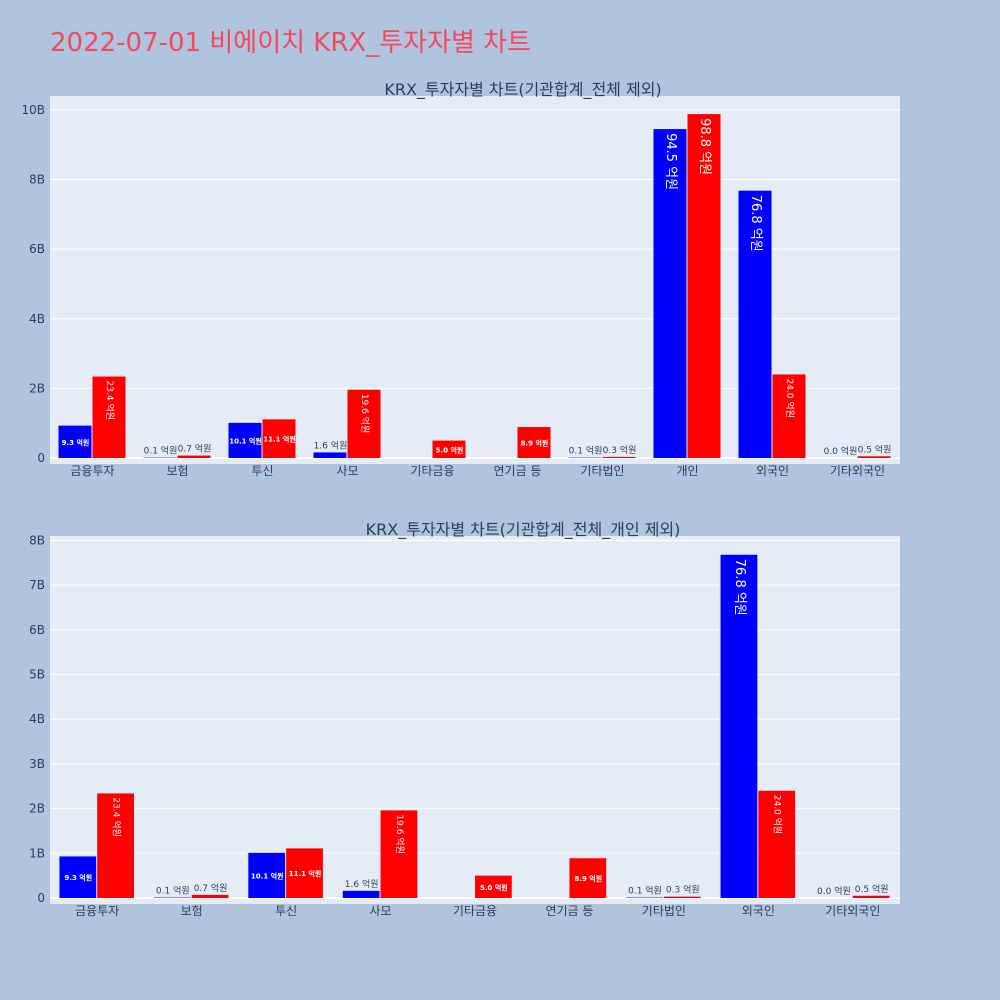 The width and height of the screenshot is (1000, 1000). What do you see at coordinates (291, 43) in the screenshot?
I see `page-title: 2022-07-01 비에이치 KRX_투자자별 차트` at bounding box center [291, 43].